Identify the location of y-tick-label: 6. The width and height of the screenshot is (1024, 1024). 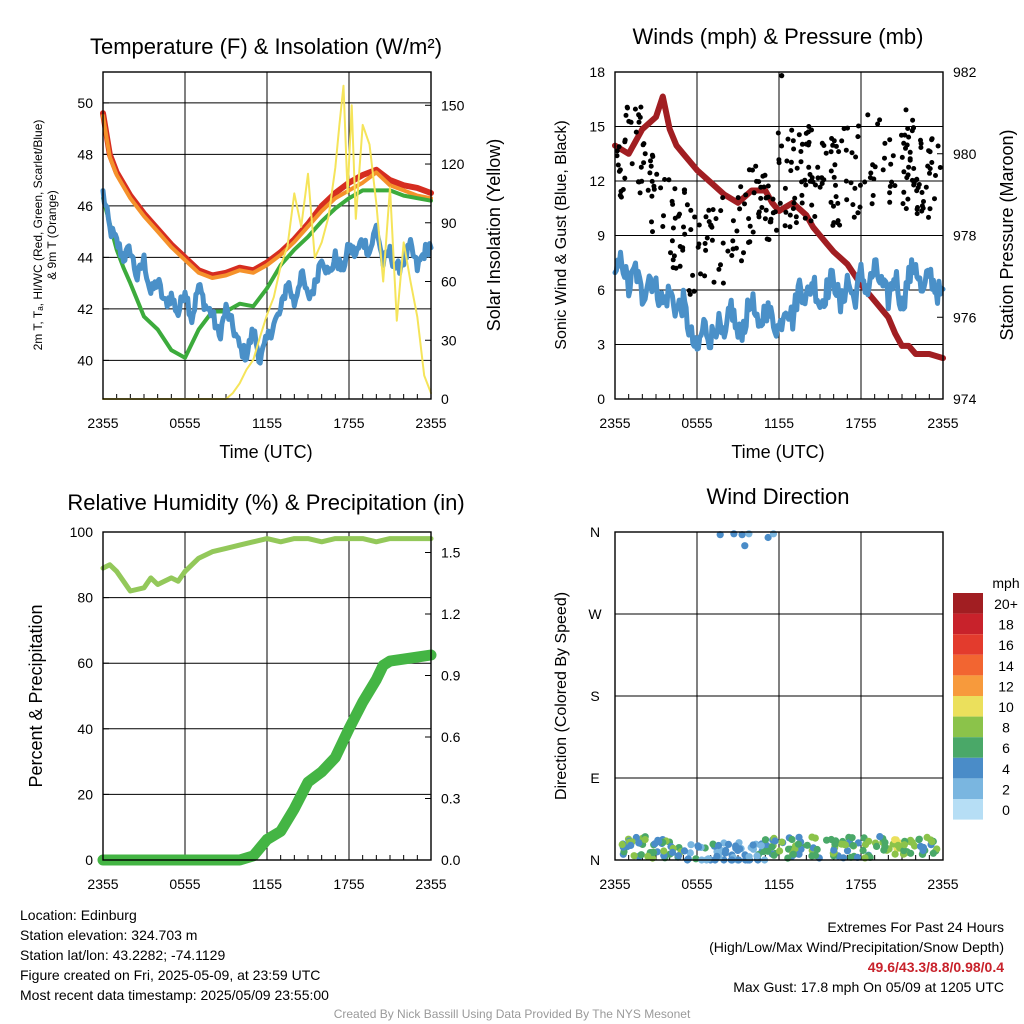
(601, 290).